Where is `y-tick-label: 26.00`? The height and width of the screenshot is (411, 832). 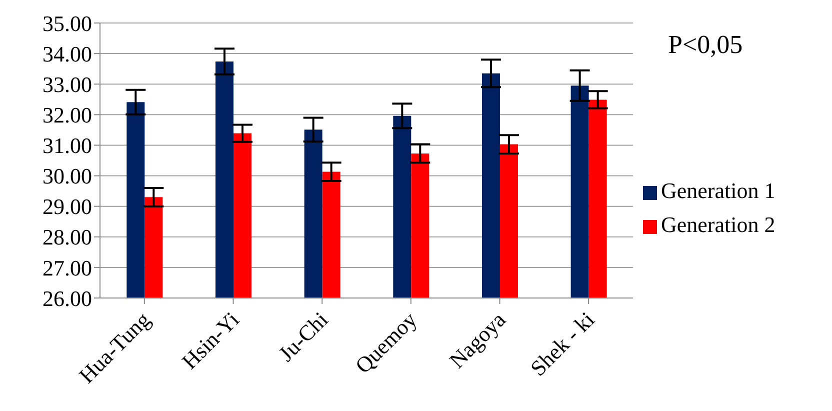 y-tick-label: 26.00 is located at coordinates (67, 298).